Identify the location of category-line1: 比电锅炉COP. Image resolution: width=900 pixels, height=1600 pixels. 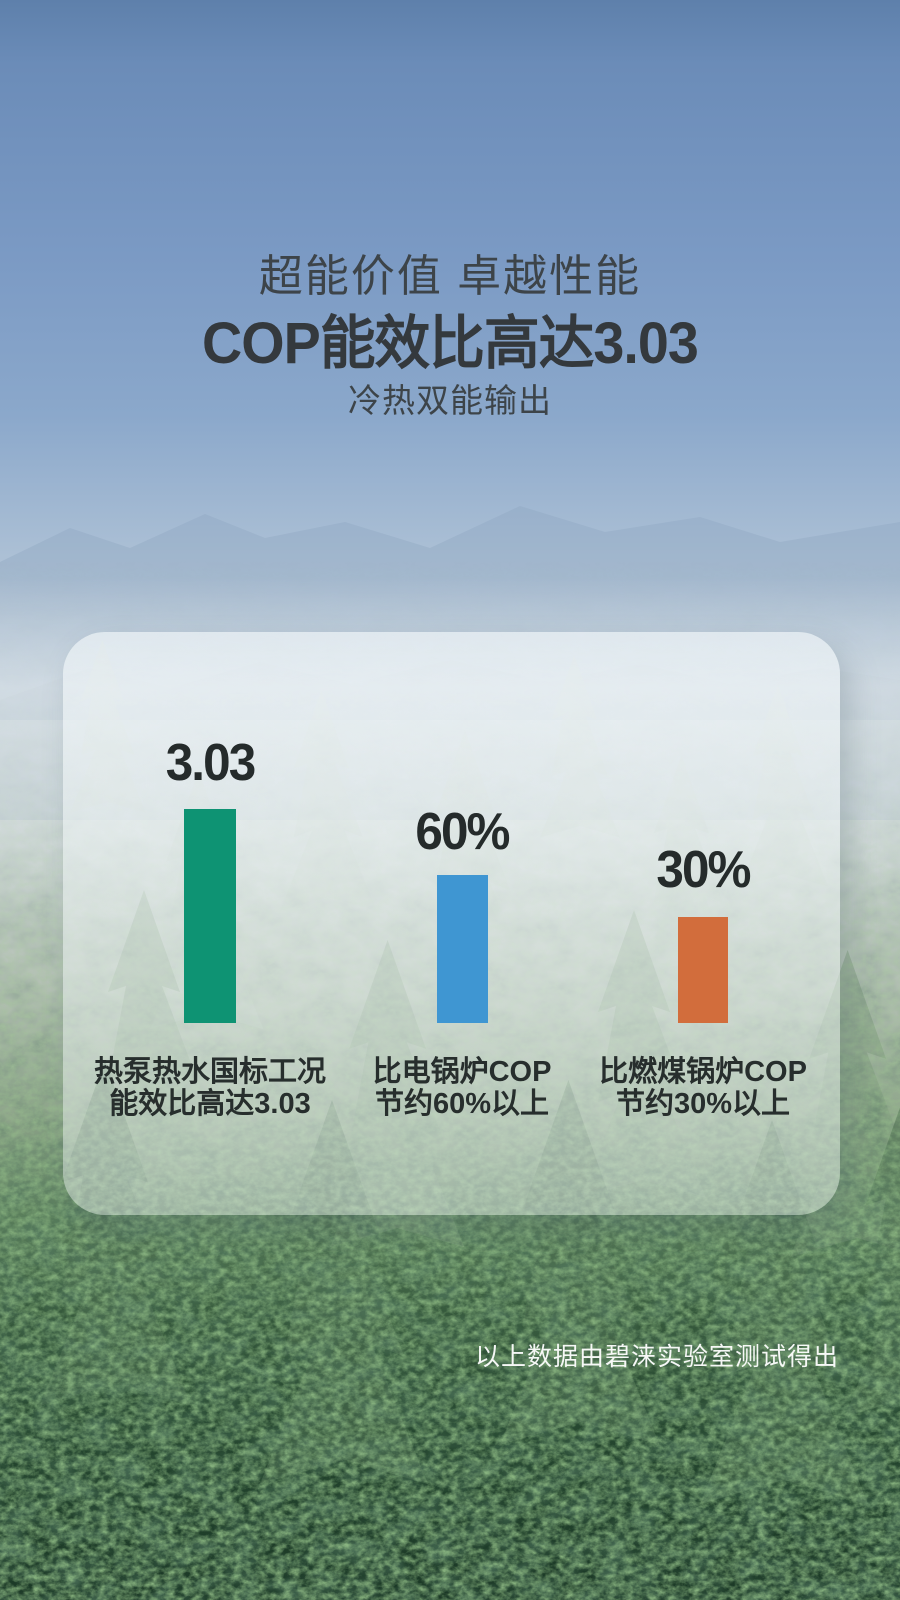
(462, 1072).